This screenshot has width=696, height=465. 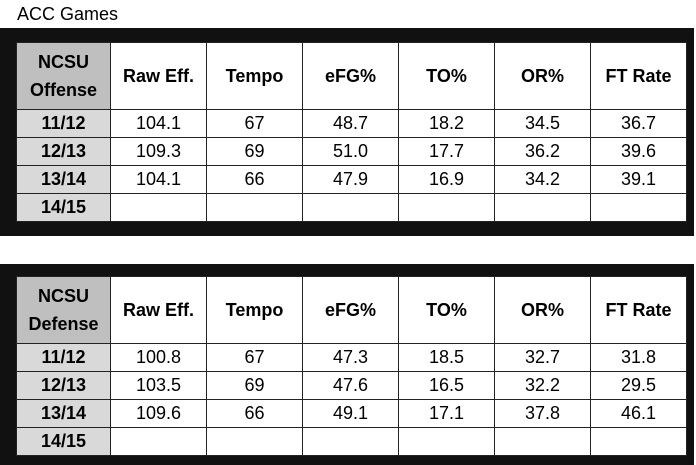 I want to click on table-cell: 103.5, so click(x=158, y=385).